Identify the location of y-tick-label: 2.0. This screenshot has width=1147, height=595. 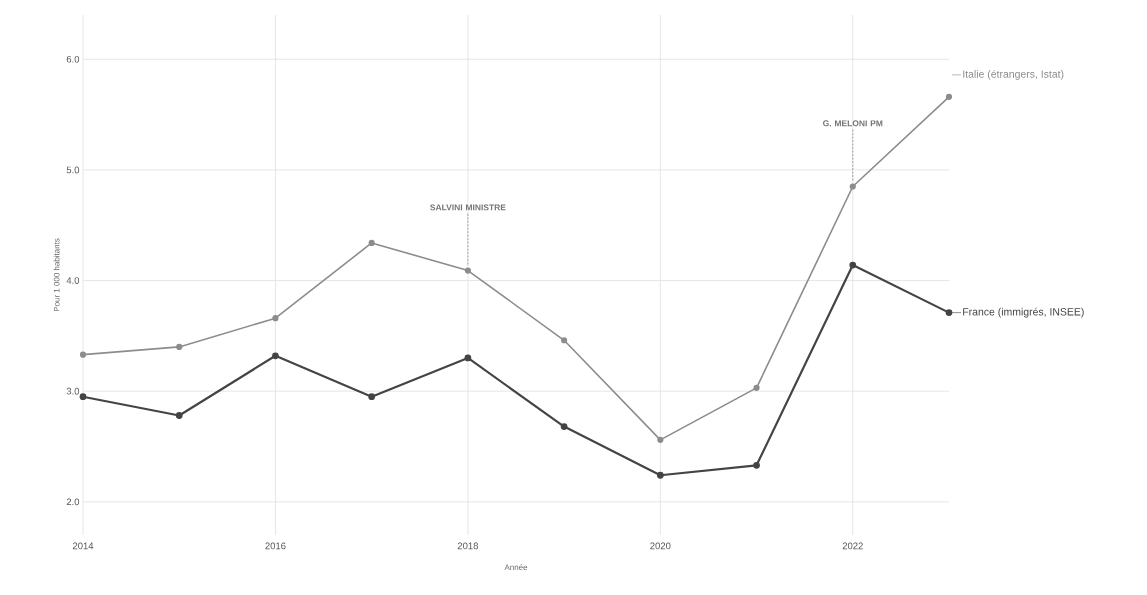
(73, 502).